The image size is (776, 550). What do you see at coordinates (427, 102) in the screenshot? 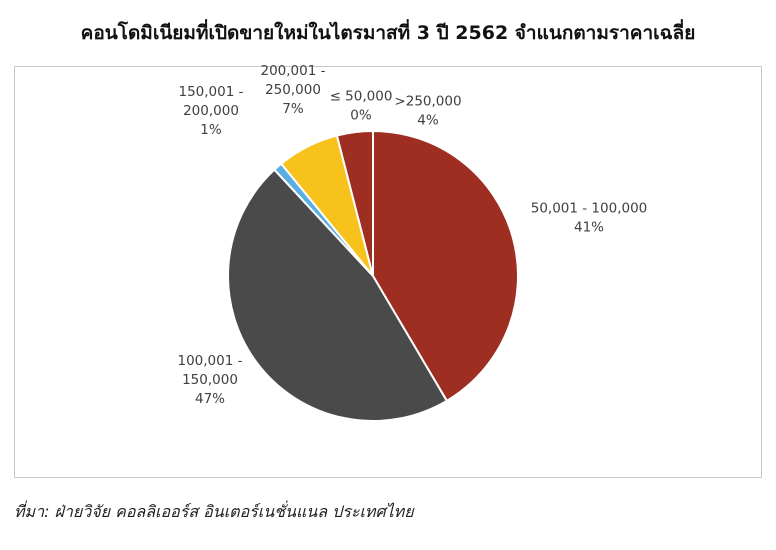
I see `slice-category-label-6: >250,000` at bounding box center [427, 102].